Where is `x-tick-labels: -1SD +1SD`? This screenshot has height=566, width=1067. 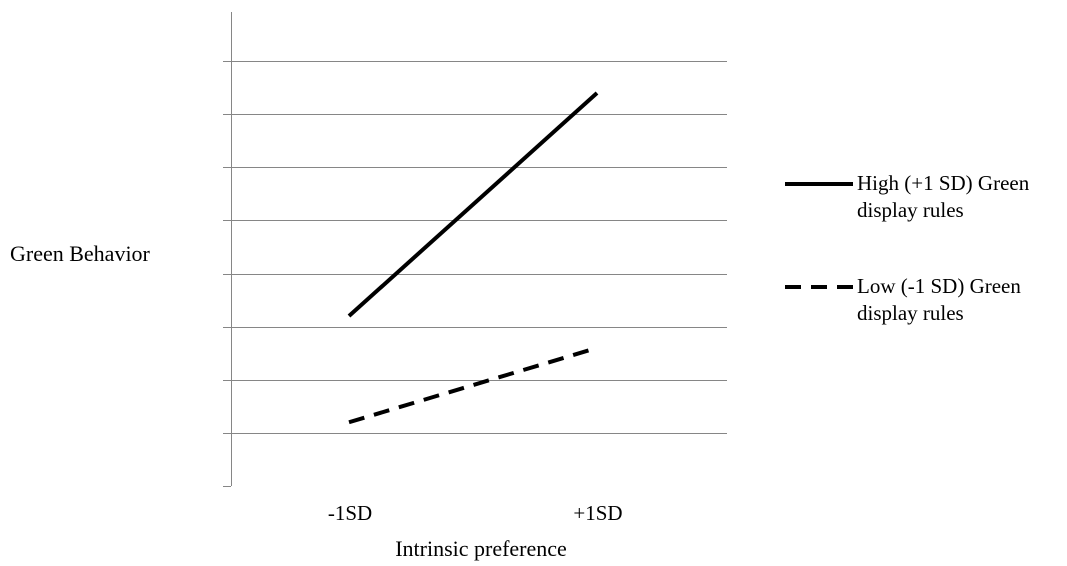
x-tick-labels: -1SD +1SD is located at coordinates (475, 513).